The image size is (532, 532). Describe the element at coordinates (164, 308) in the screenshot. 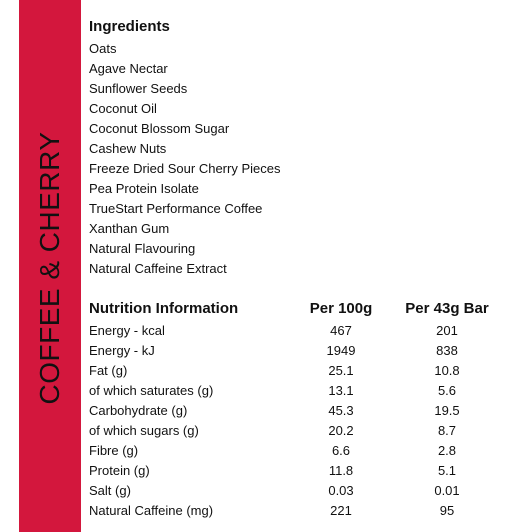

I see `nutrition-heading: Nutrition Information` at that location.